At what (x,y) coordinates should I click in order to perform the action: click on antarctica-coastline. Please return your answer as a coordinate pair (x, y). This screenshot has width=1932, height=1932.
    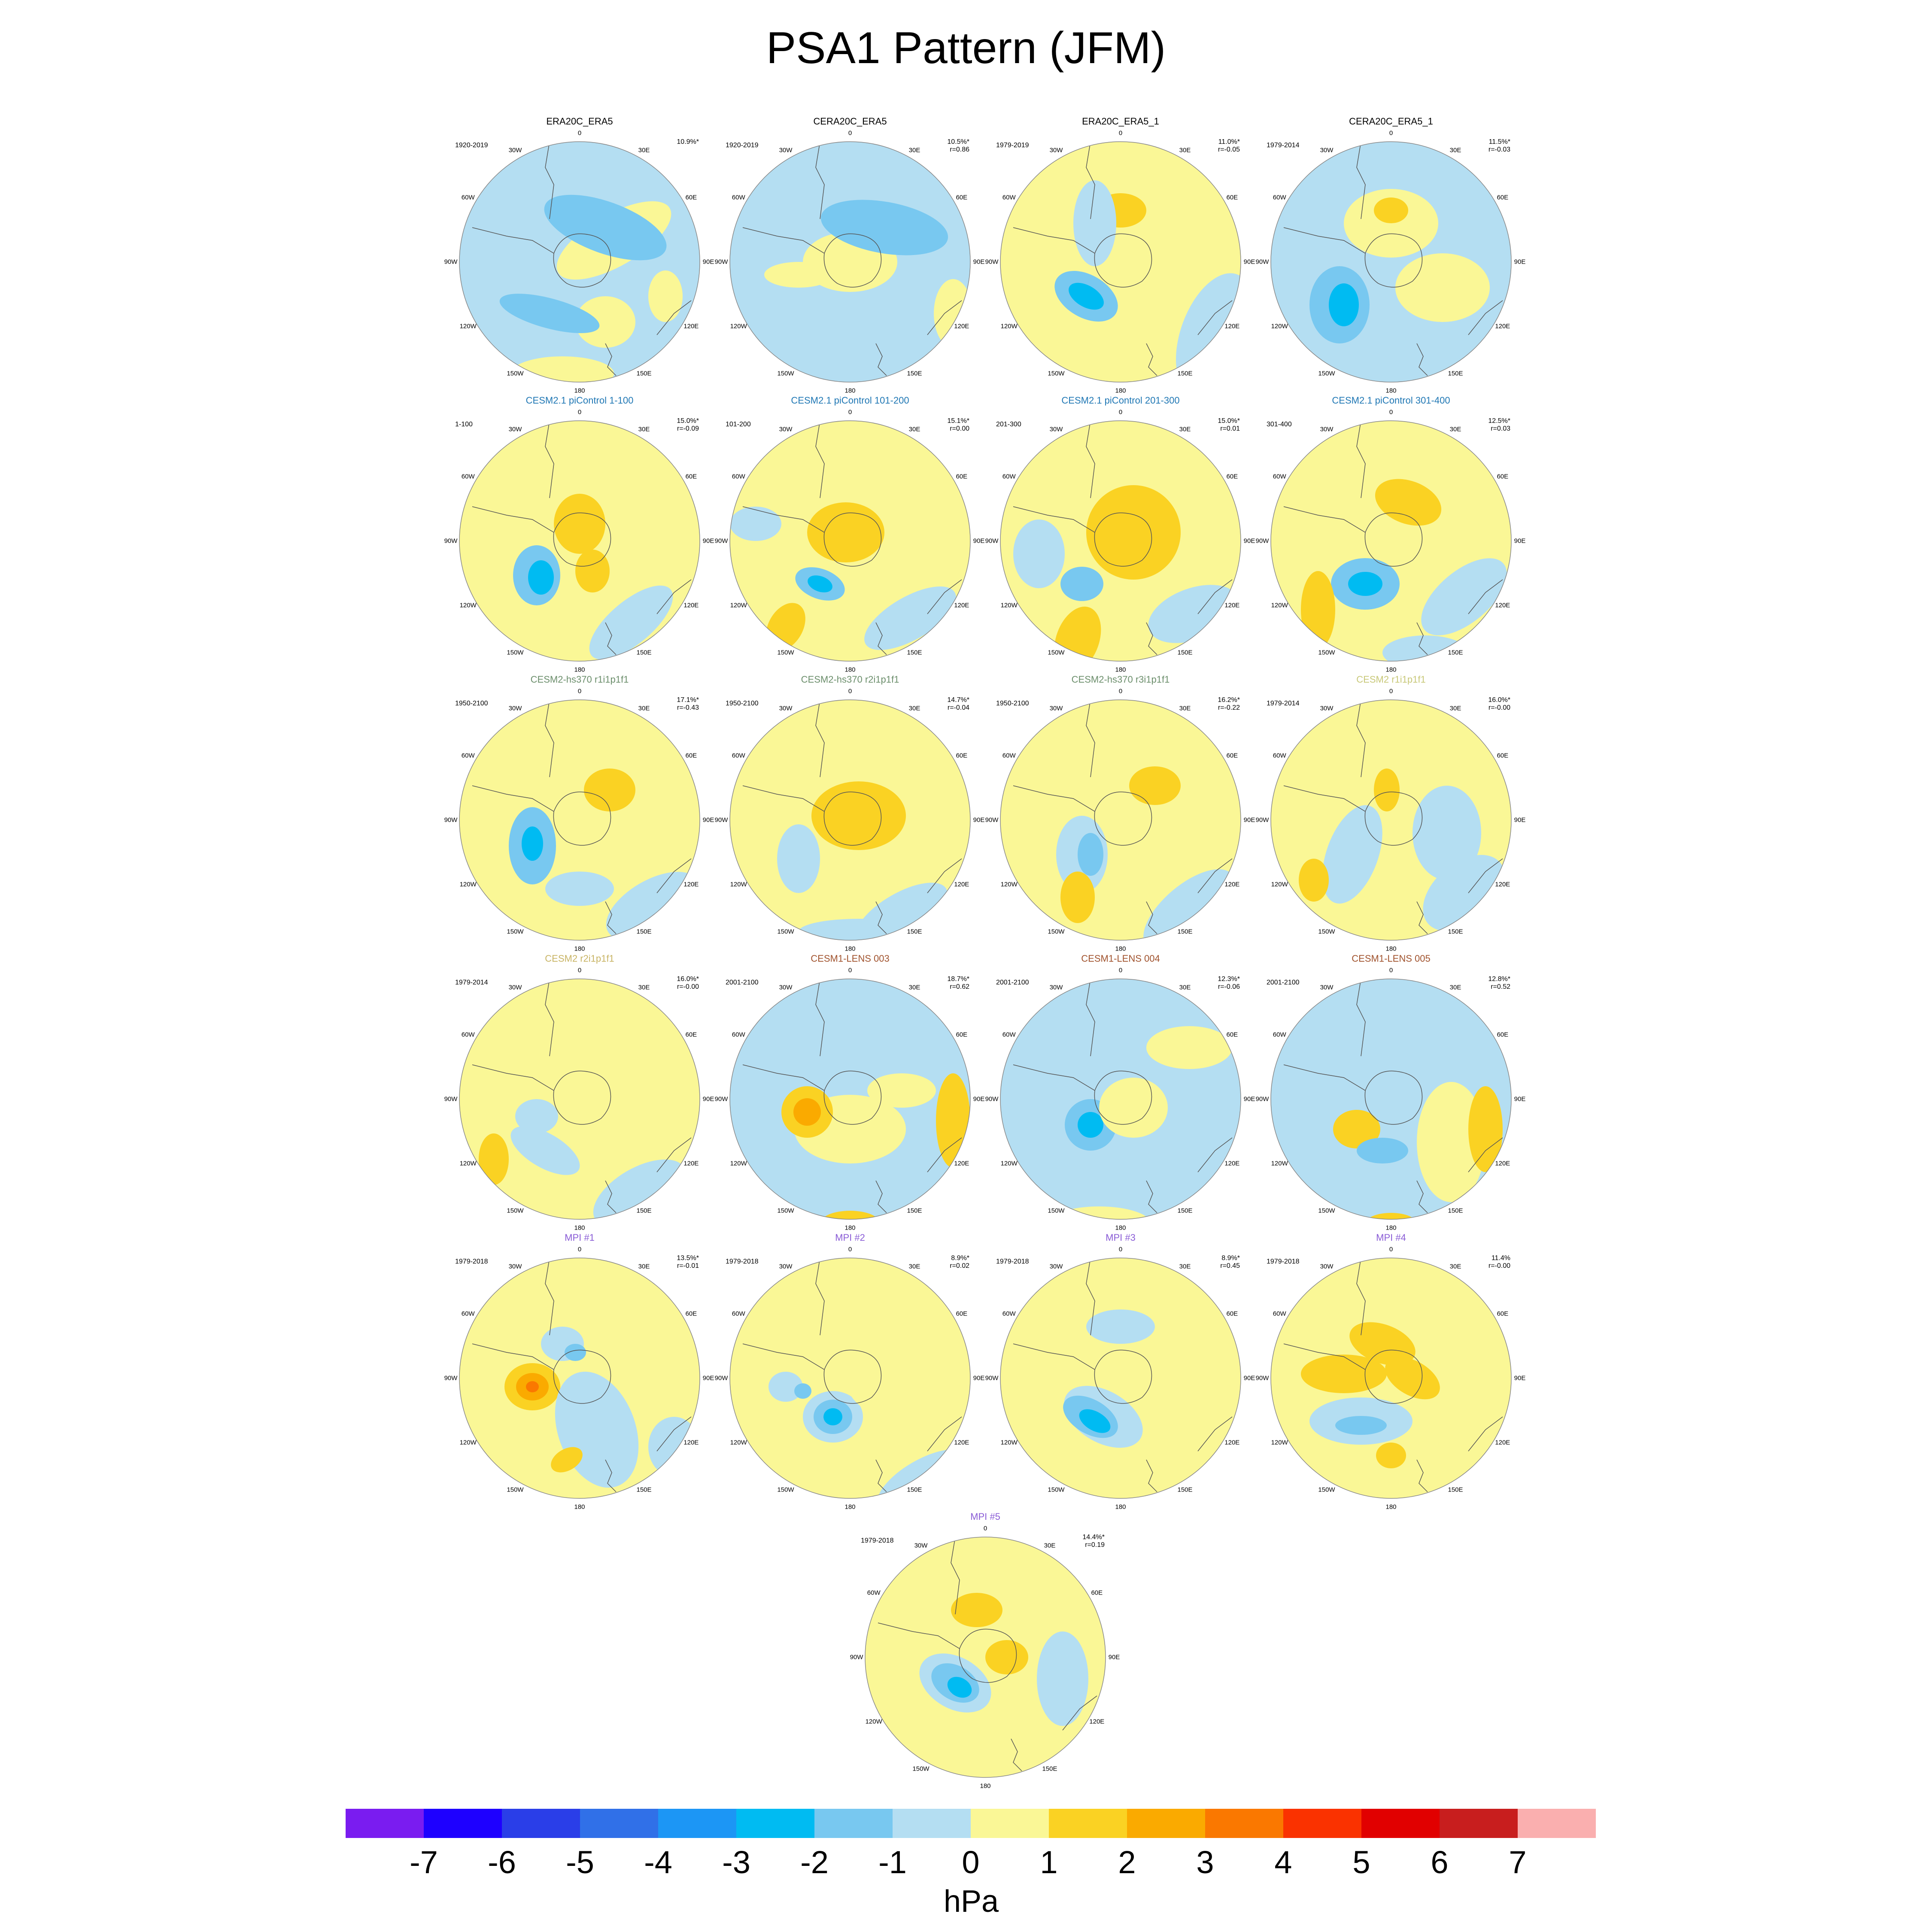
    Looking at the image, I should click on (1393, 1376).